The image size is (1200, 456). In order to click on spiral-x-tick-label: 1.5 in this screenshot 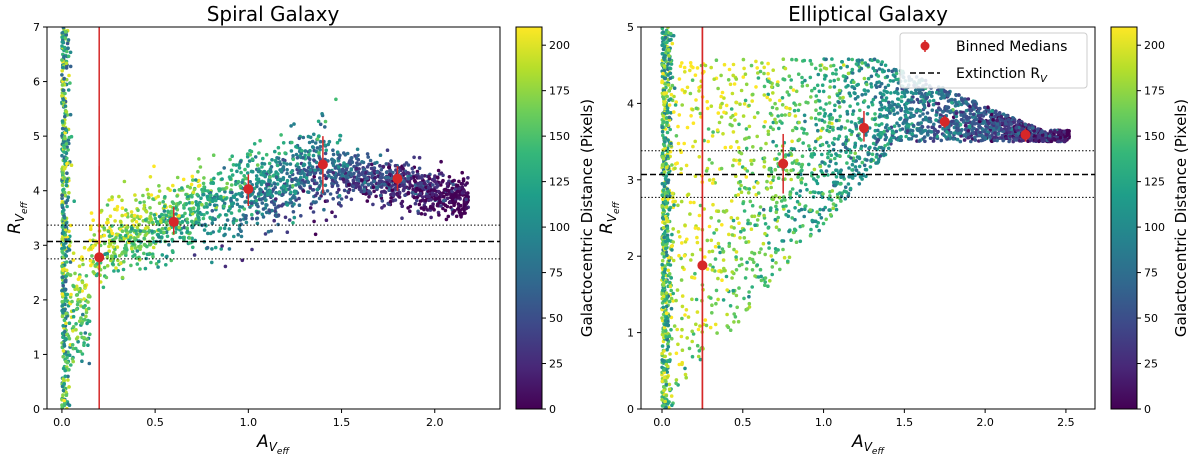, I will do `click(342, 422)`.